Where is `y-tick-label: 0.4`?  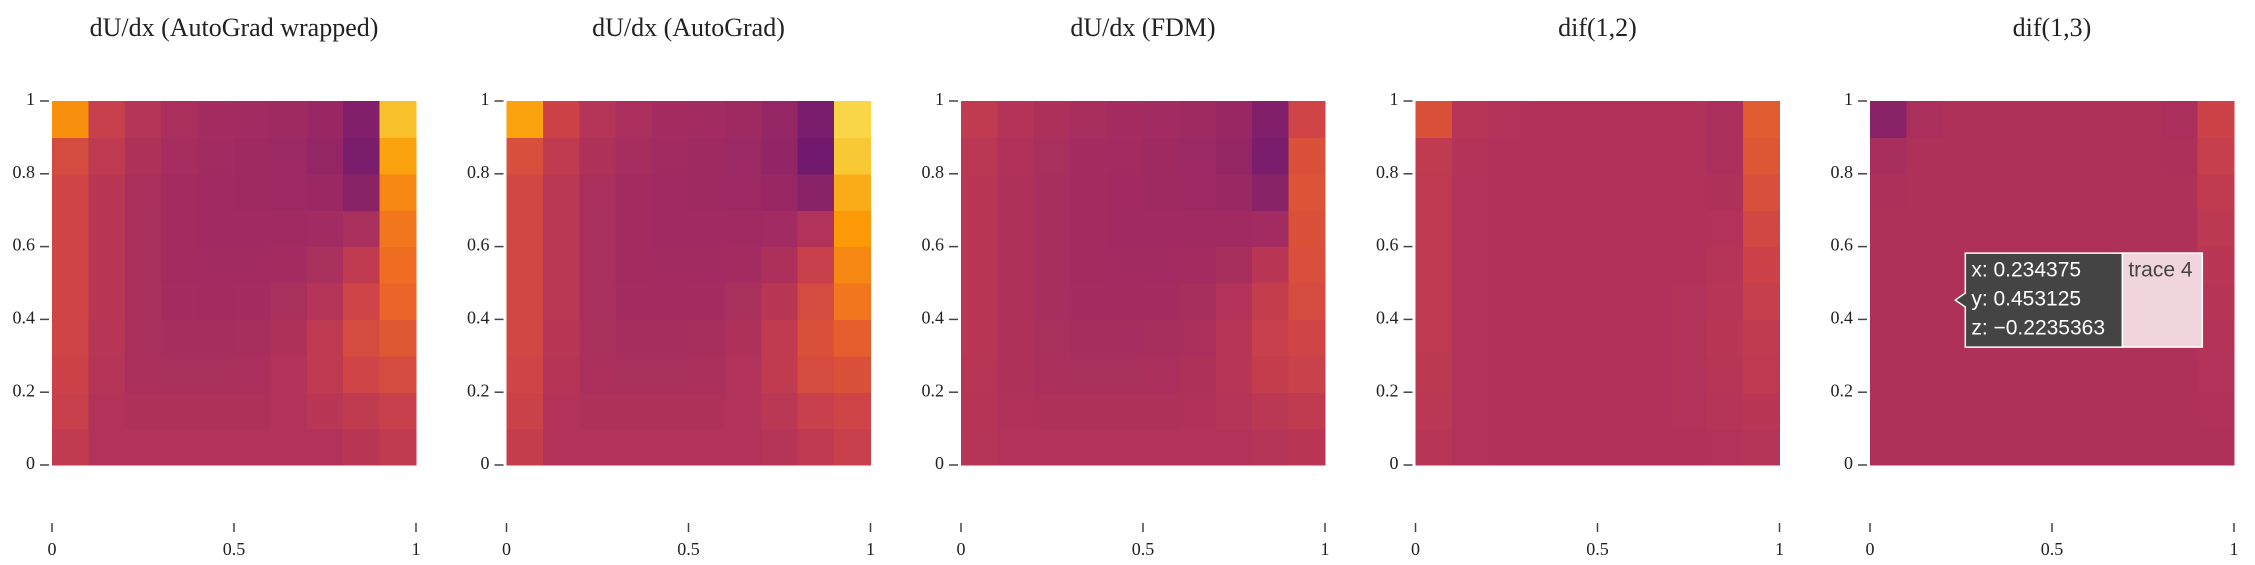
y-tick-label: 0.4 is located at coordinates (1387, 318).